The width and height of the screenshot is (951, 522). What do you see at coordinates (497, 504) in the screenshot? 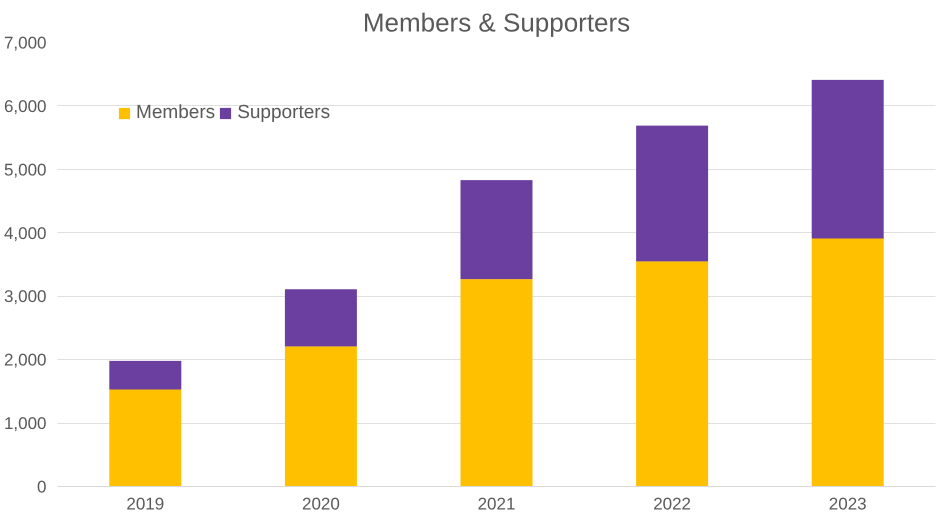
I see `x-tick-label: 2021` at bounding box center [497, 504].